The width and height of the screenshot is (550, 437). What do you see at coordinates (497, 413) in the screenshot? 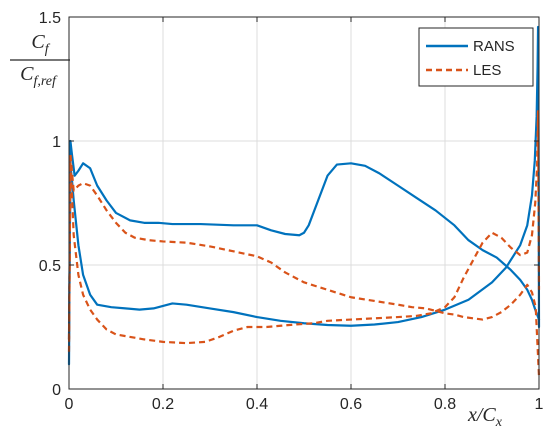
I see `x-axis-label: x/Cx` at bounding box center [497, 413].